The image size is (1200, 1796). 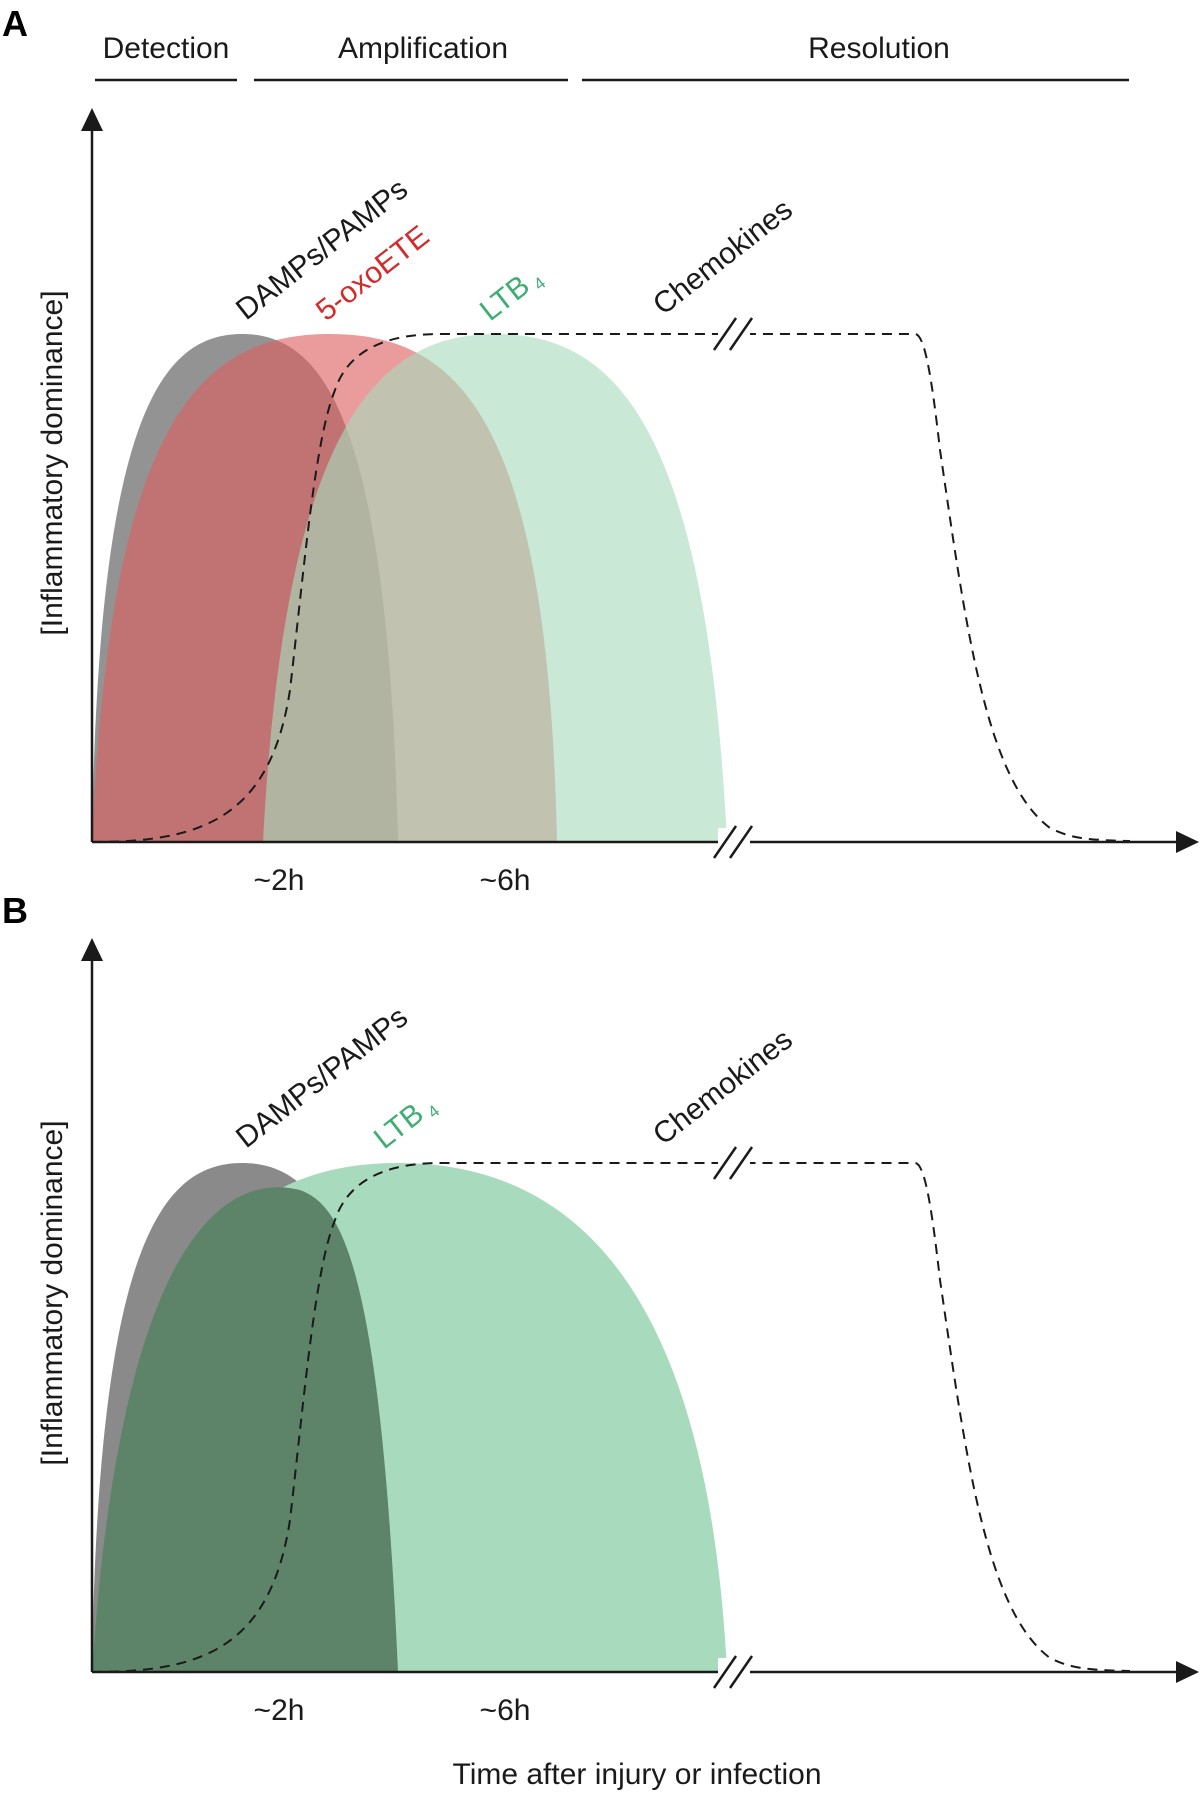 I want to click on phase-detection-label: Detection, so click(x=166, y=48).